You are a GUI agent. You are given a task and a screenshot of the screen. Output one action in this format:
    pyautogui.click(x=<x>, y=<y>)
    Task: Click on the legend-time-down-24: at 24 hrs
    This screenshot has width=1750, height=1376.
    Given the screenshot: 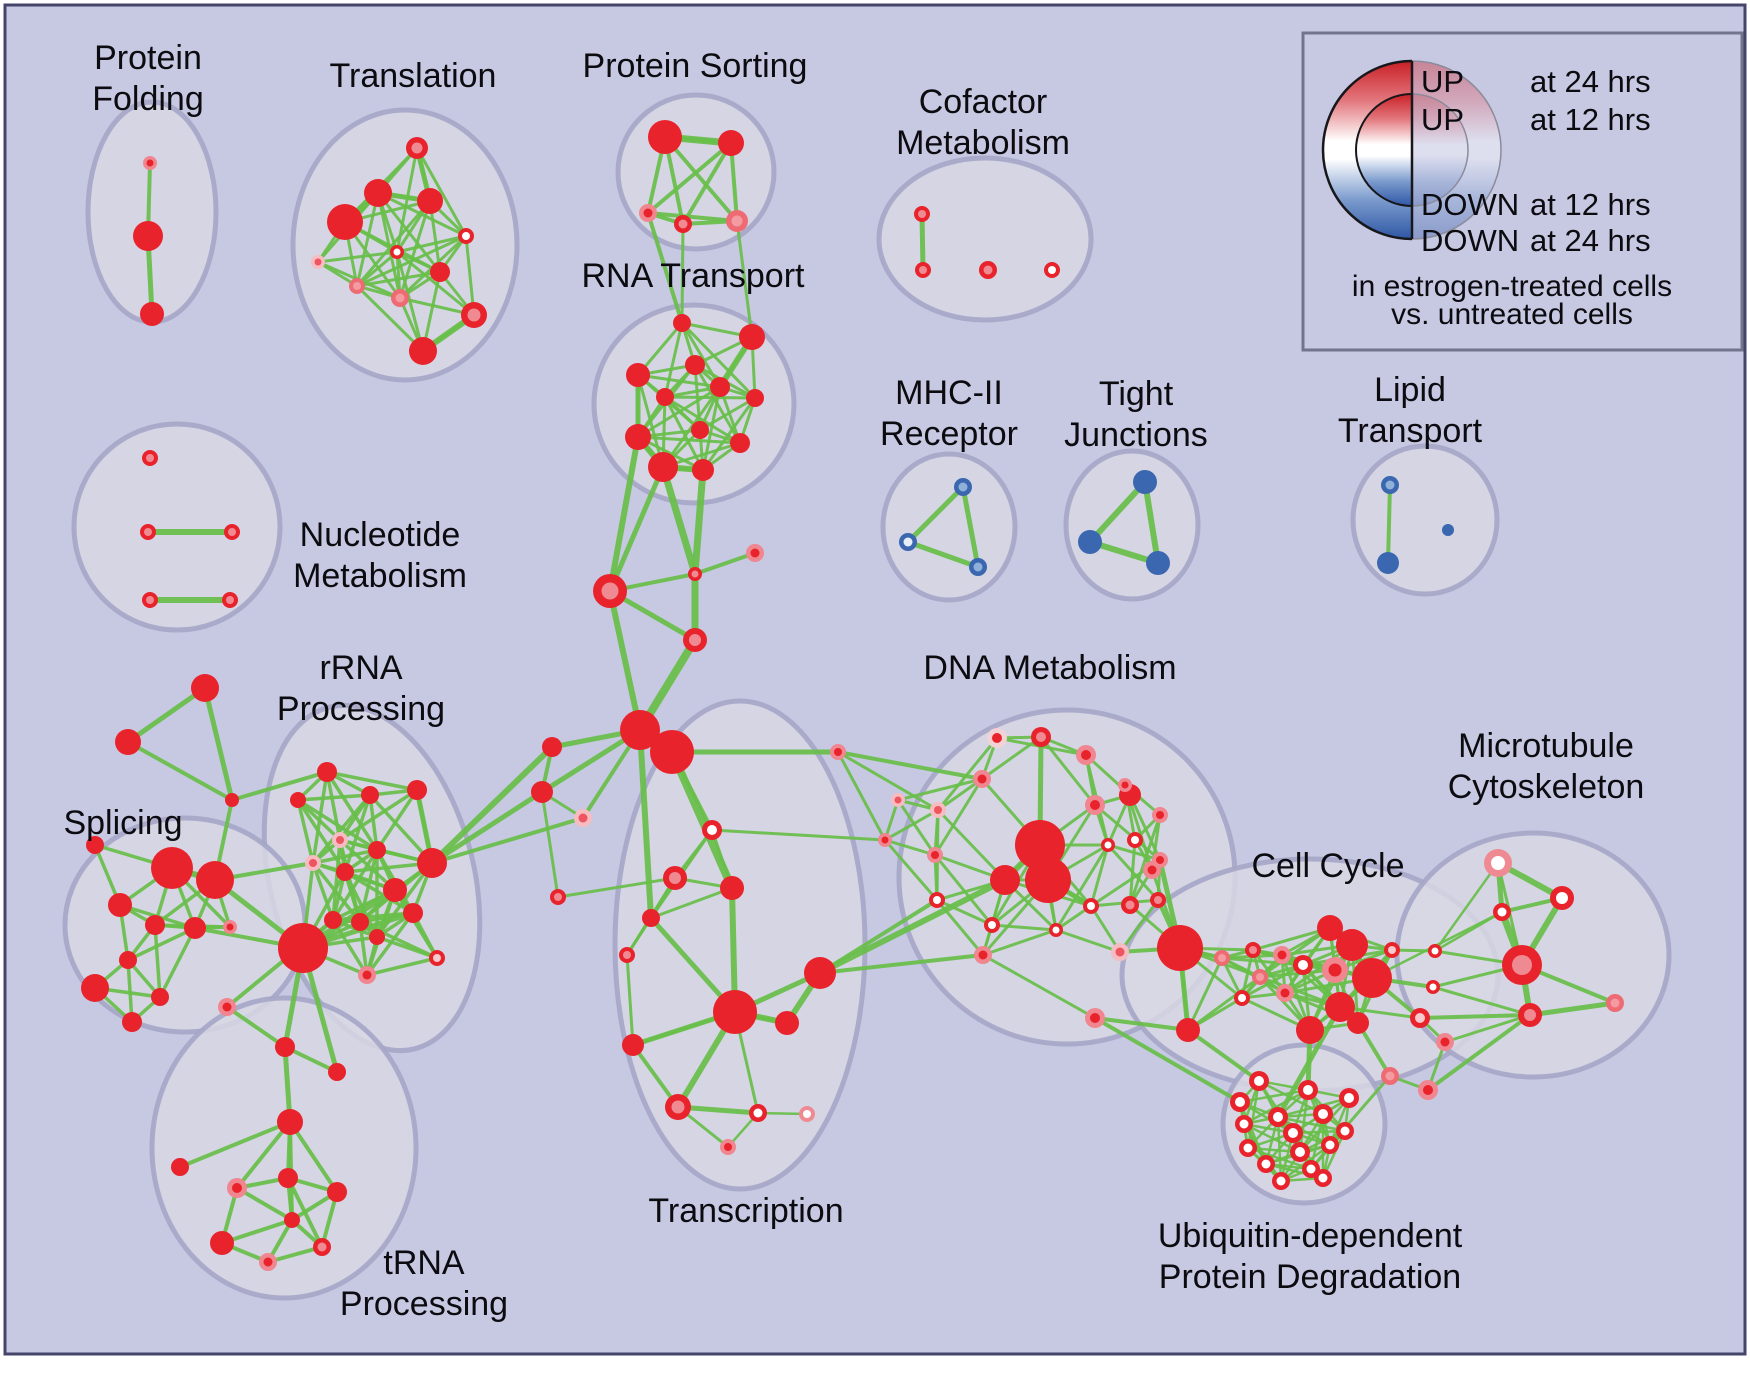 What is the action you would take?
    pyautogui.click(x=1590, y=240)
    